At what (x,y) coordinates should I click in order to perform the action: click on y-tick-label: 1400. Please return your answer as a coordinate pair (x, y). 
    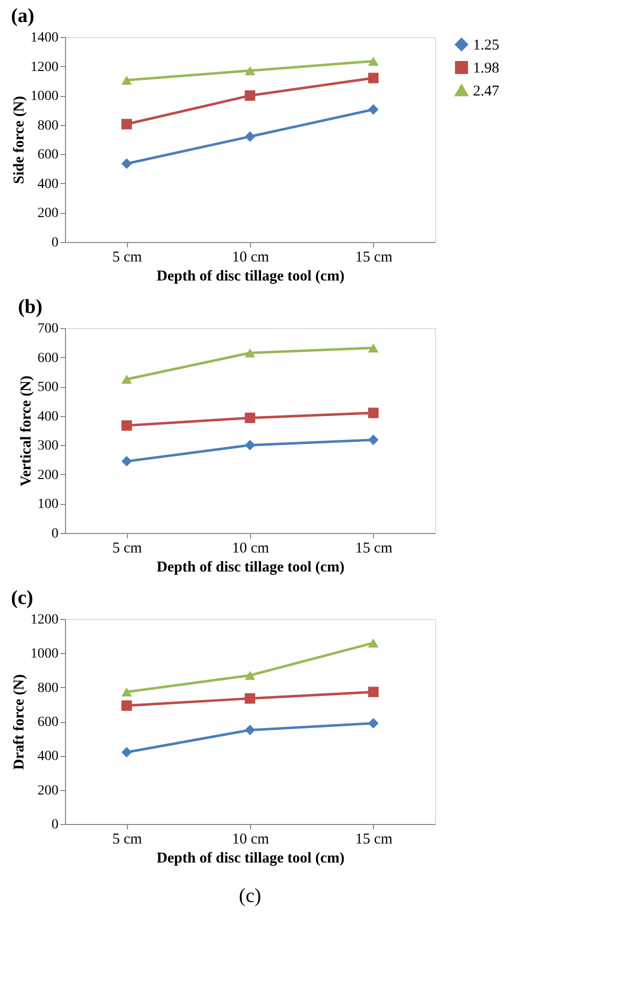
    Looking at the image, I should click on (44, 38).